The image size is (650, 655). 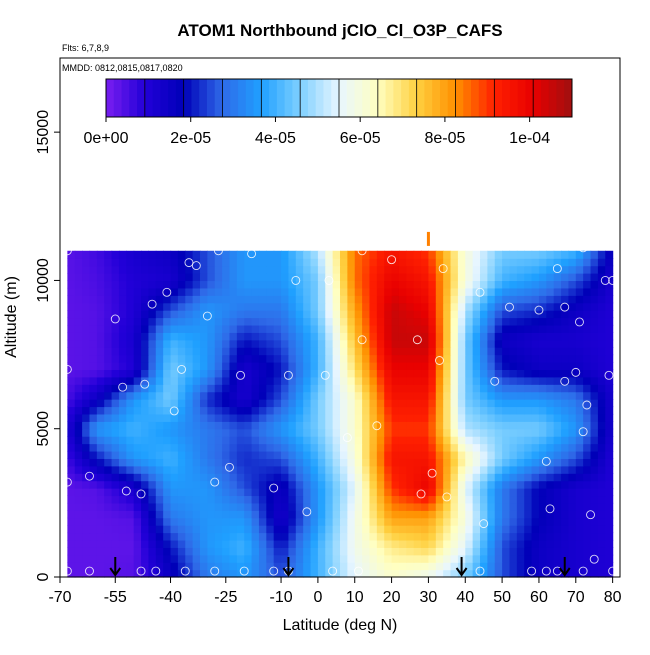 What do you see at coordinates (195, 98) in the screenshot?
I see `colorbar-cell` at bounding box center [195, 98].